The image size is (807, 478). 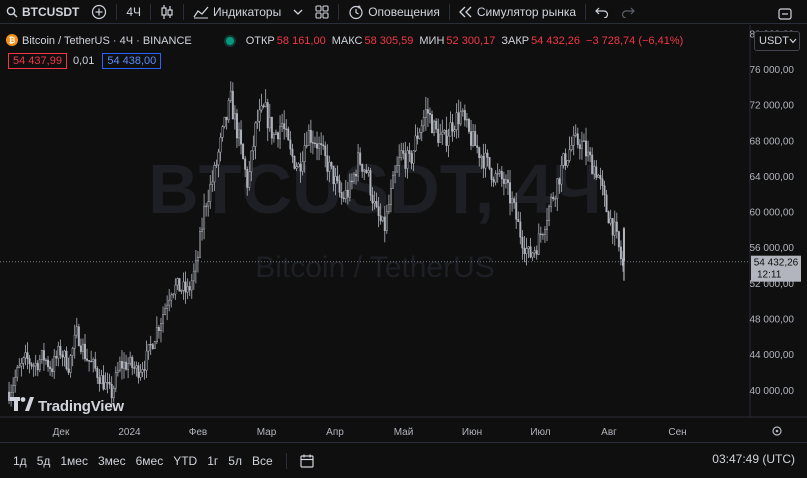 I want to click on candles-icon, so click(x=167, y=12).